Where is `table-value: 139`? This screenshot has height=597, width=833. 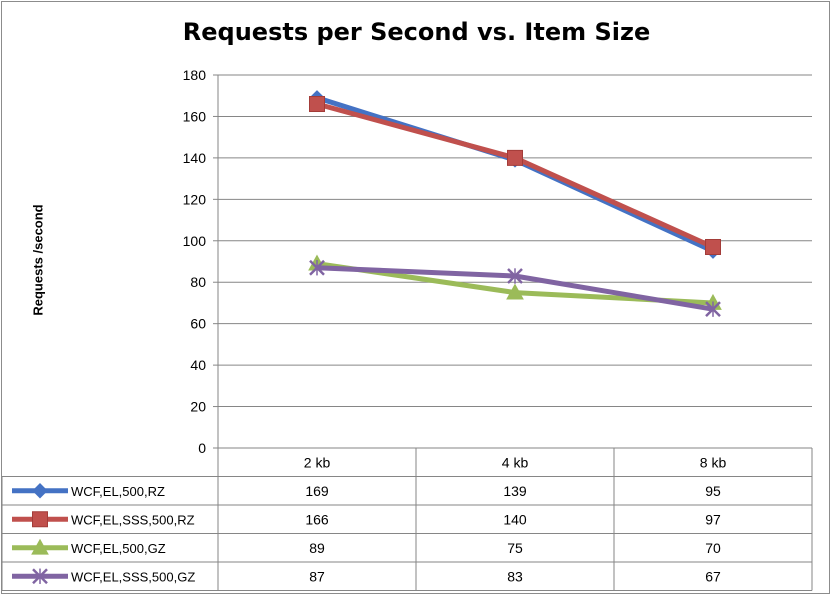
table-value: 139 is located at coordinates (515, 491).